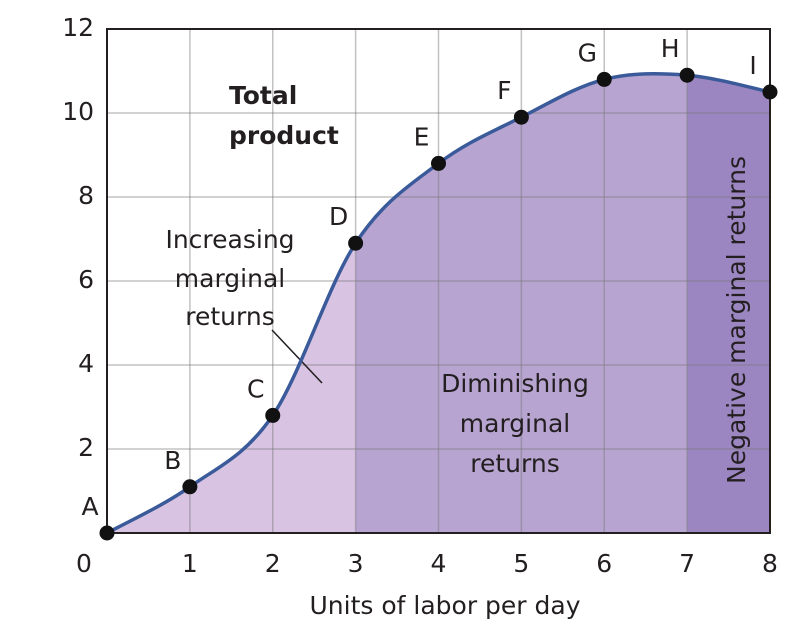  I want to click on region-label: Increasing, so click(229, 239).